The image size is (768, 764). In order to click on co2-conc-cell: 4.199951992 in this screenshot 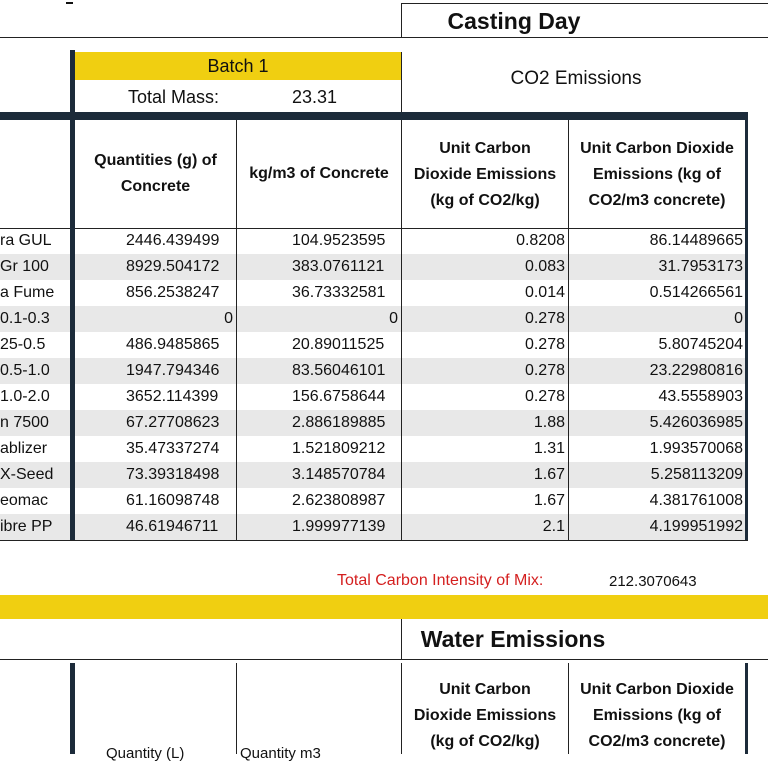, I will do `click(696, 526)`.